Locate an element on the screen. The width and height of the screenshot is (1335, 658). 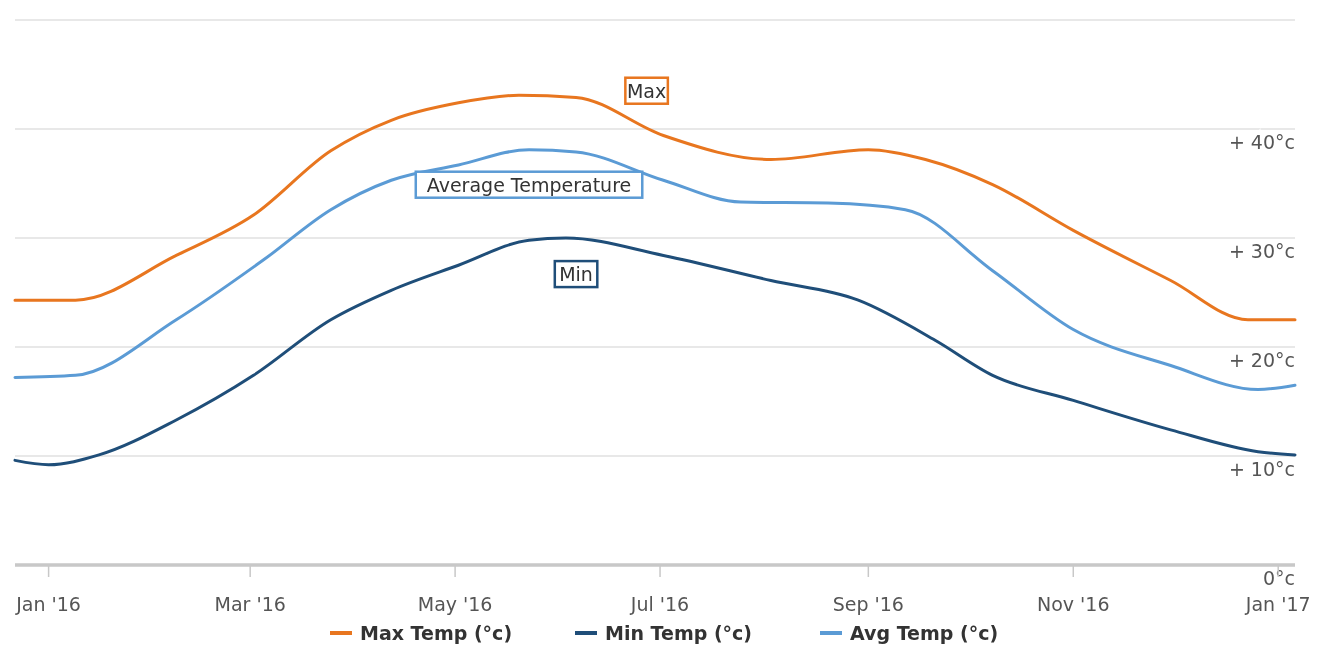
legend-label: Min Temp (°c) is located at coordinates (679, 633).